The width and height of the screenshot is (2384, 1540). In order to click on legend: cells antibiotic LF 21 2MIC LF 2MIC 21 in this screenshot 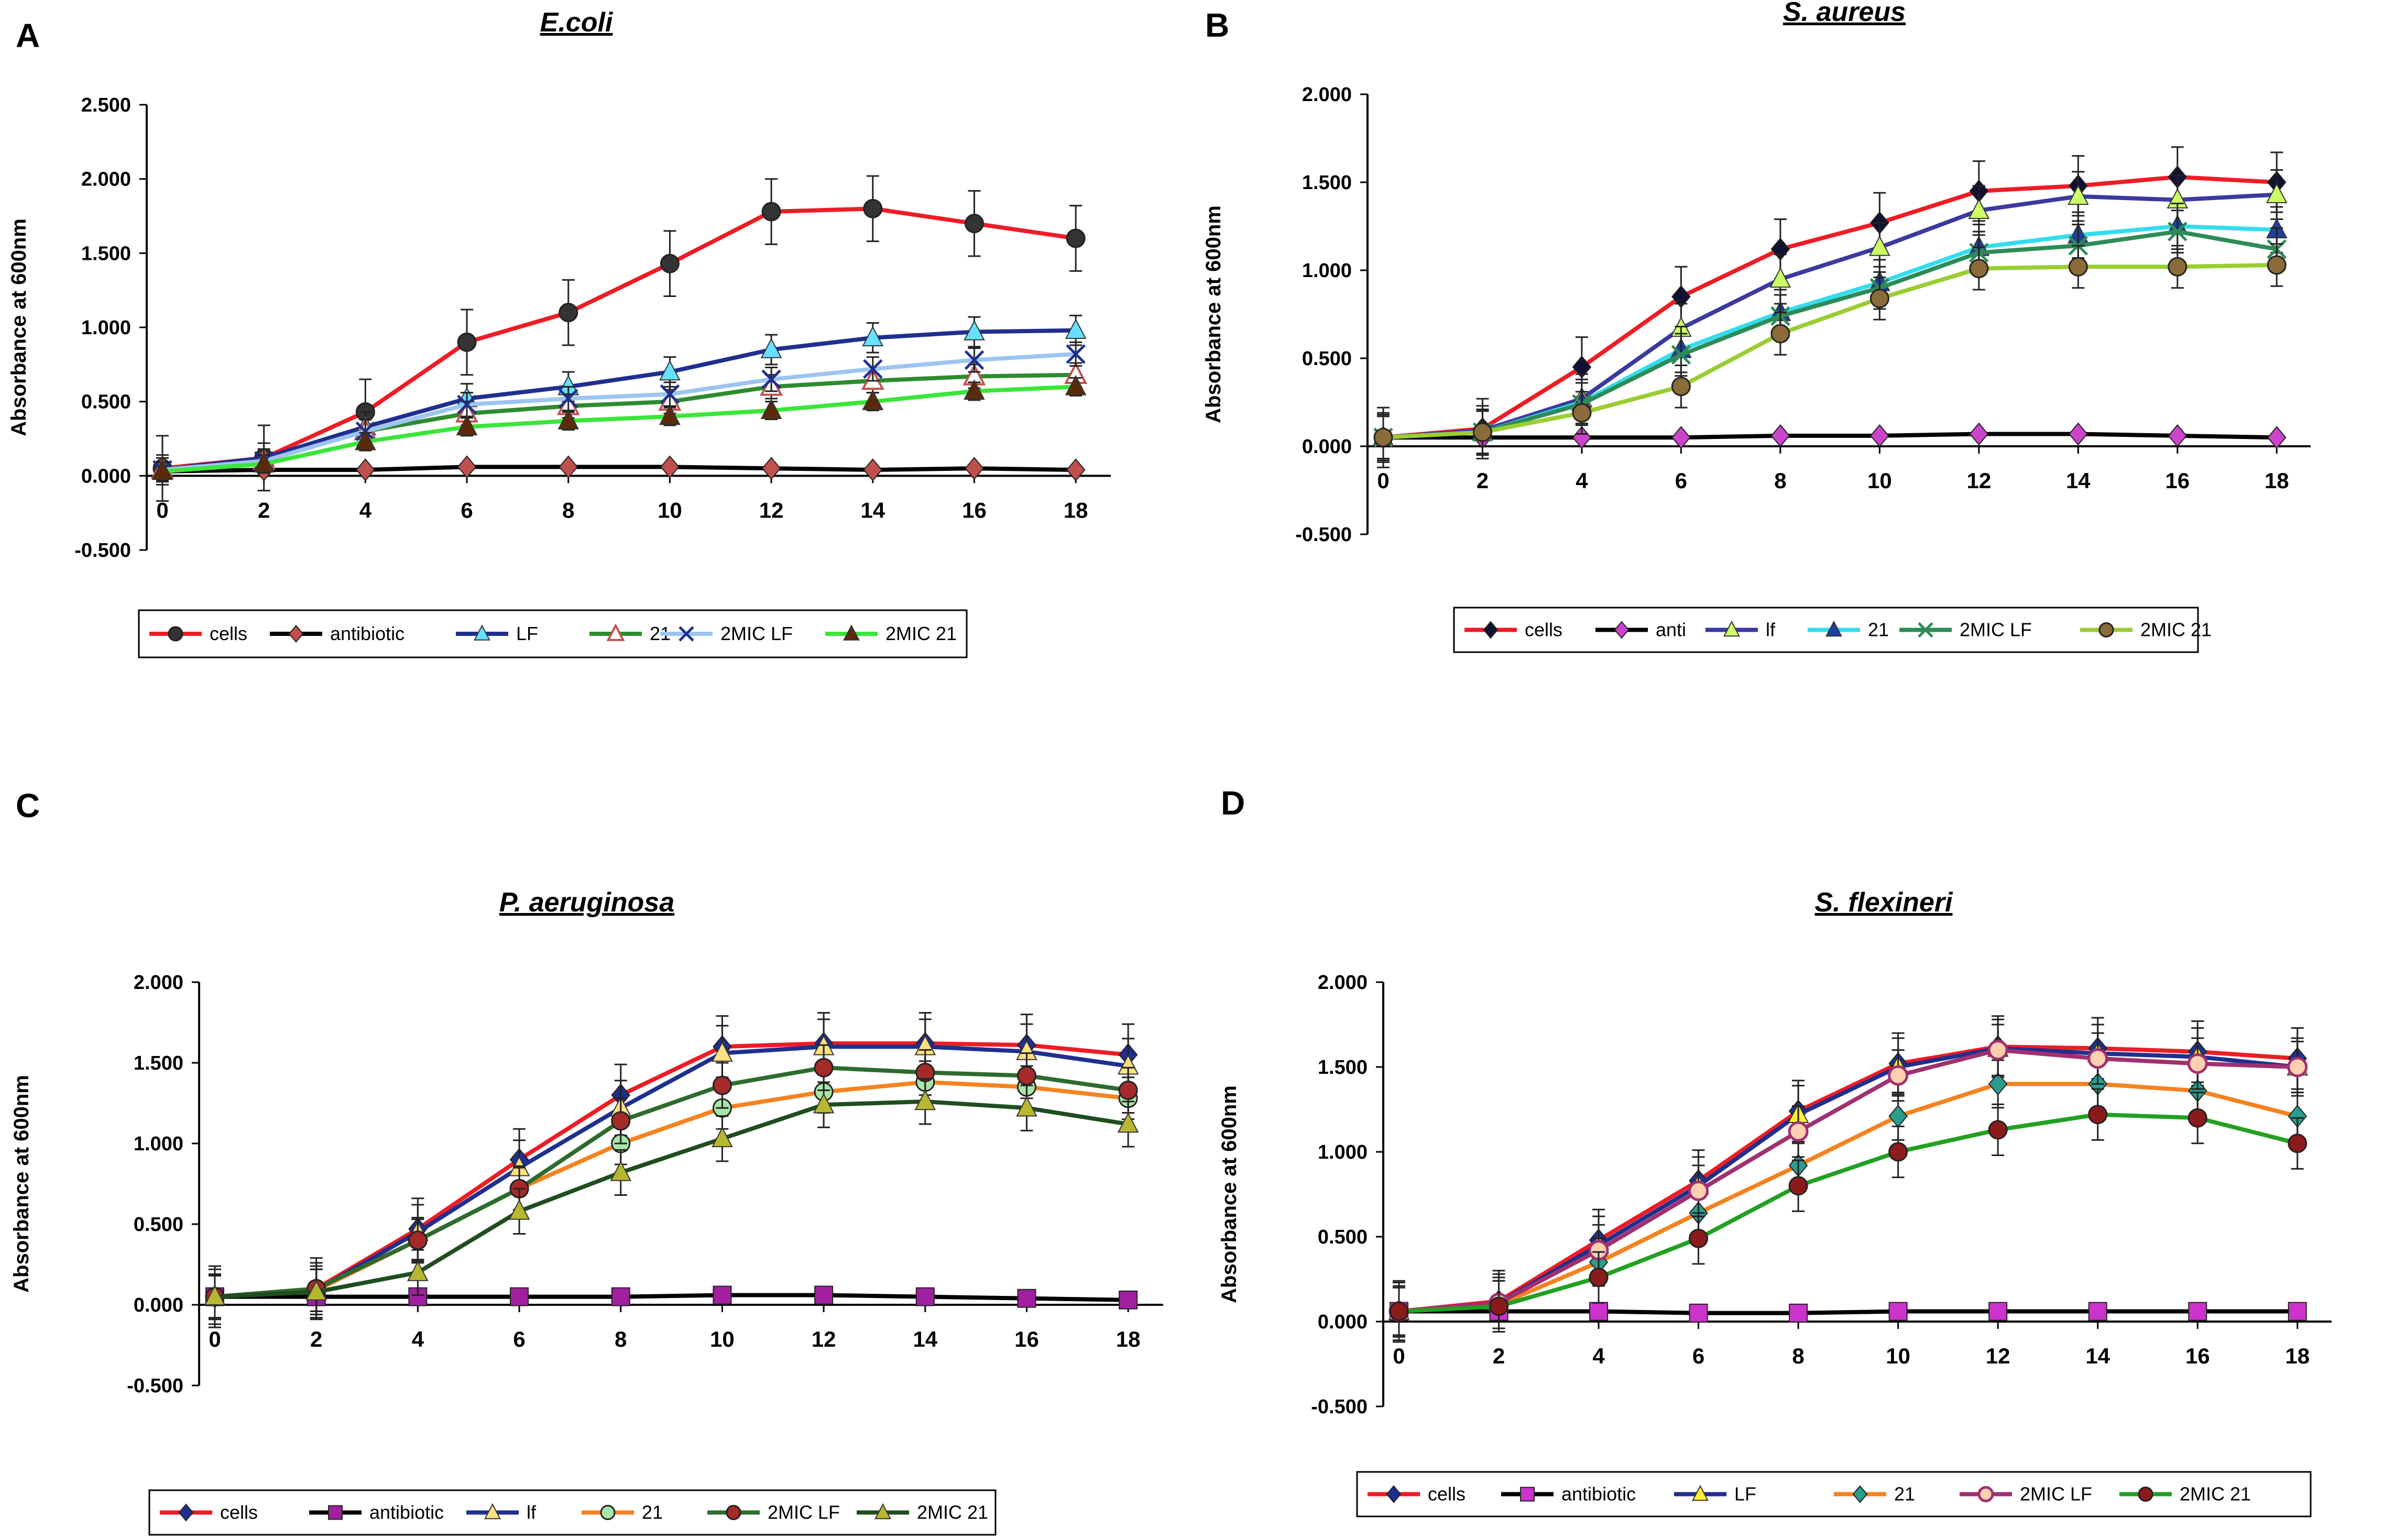, I will do `click(1834, 1494)`.